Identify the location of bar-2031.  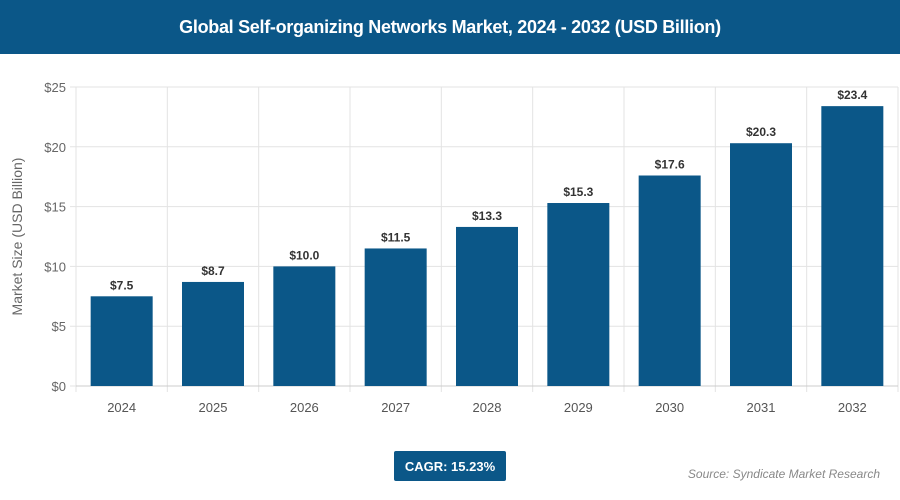
(761, 264).